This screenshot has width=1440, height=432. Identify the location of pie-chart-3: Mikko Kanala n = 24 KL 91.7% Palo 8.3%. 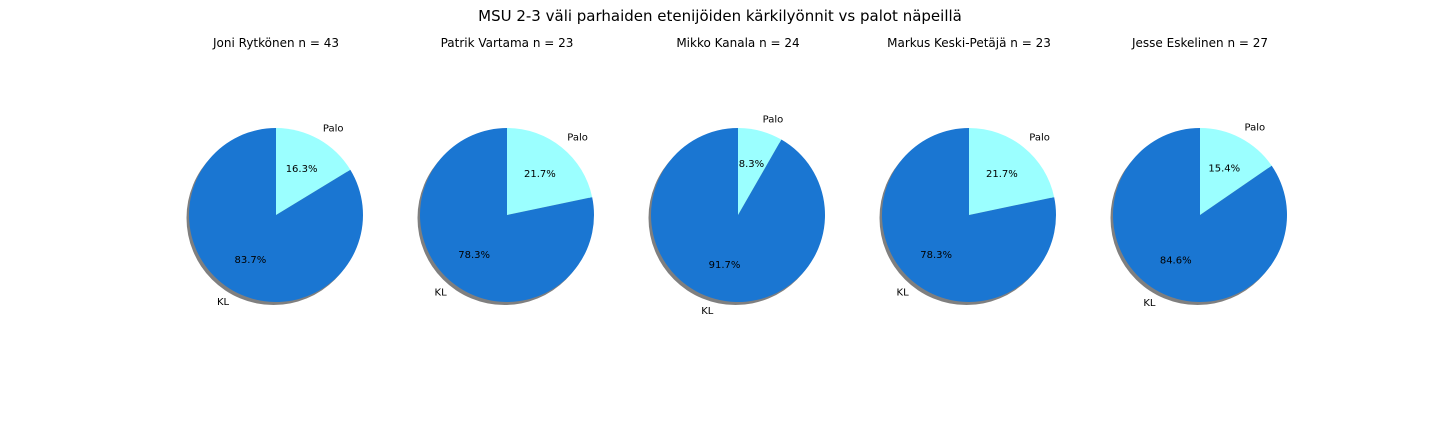
(737, 176).